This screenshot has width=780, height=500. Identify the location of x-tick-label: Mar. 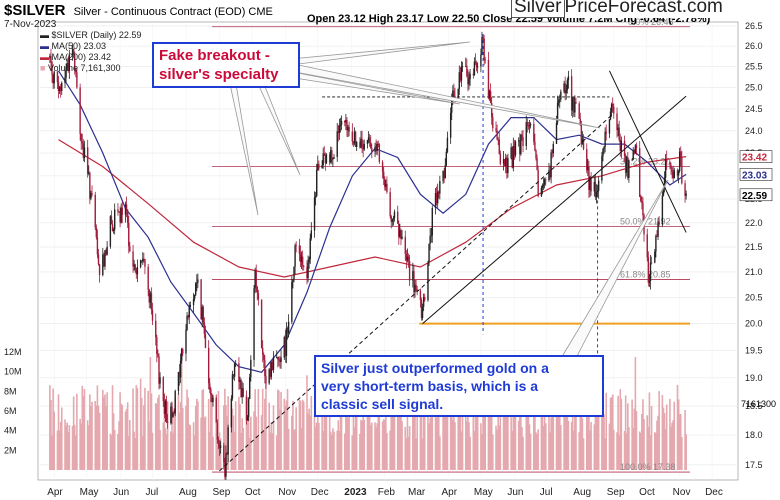
(417, 492).